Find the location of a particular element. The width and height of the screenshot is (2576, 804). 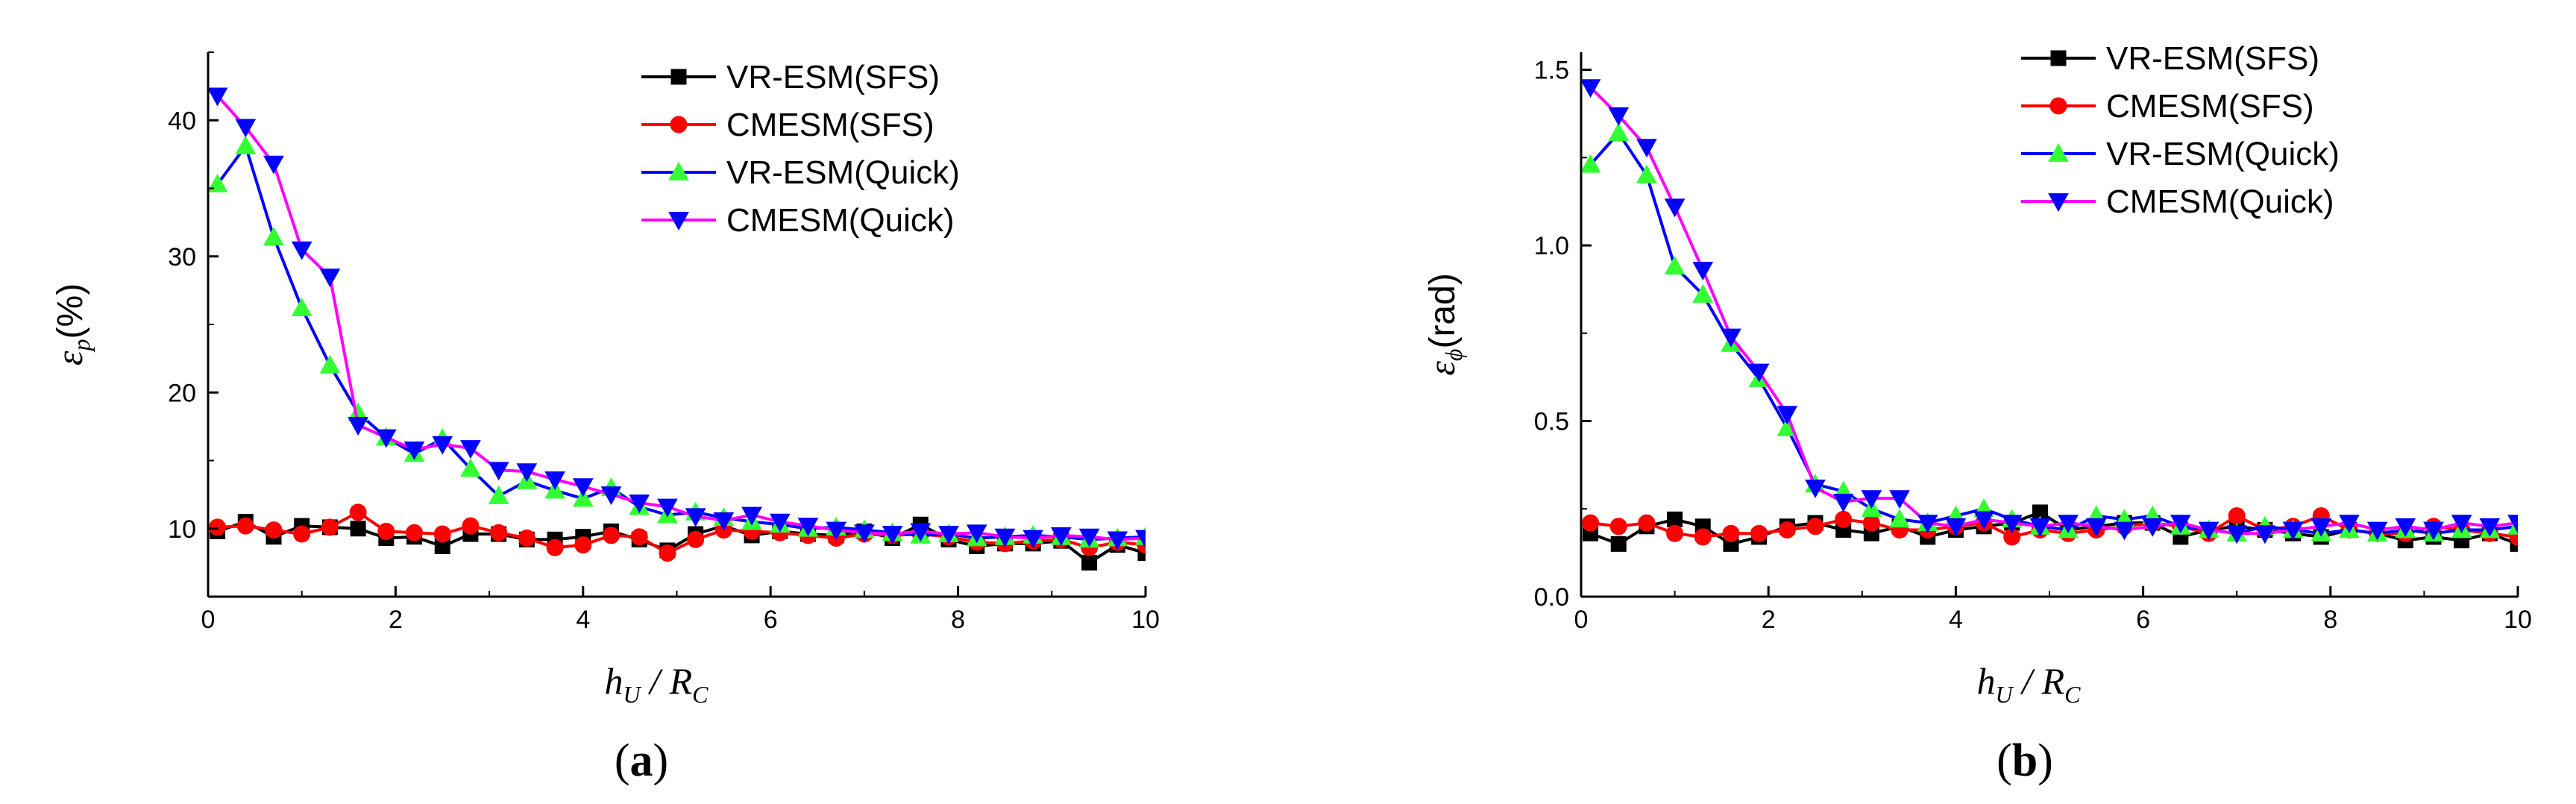

x-tick-label-4: 8 is located at coordinates (2330, 620).